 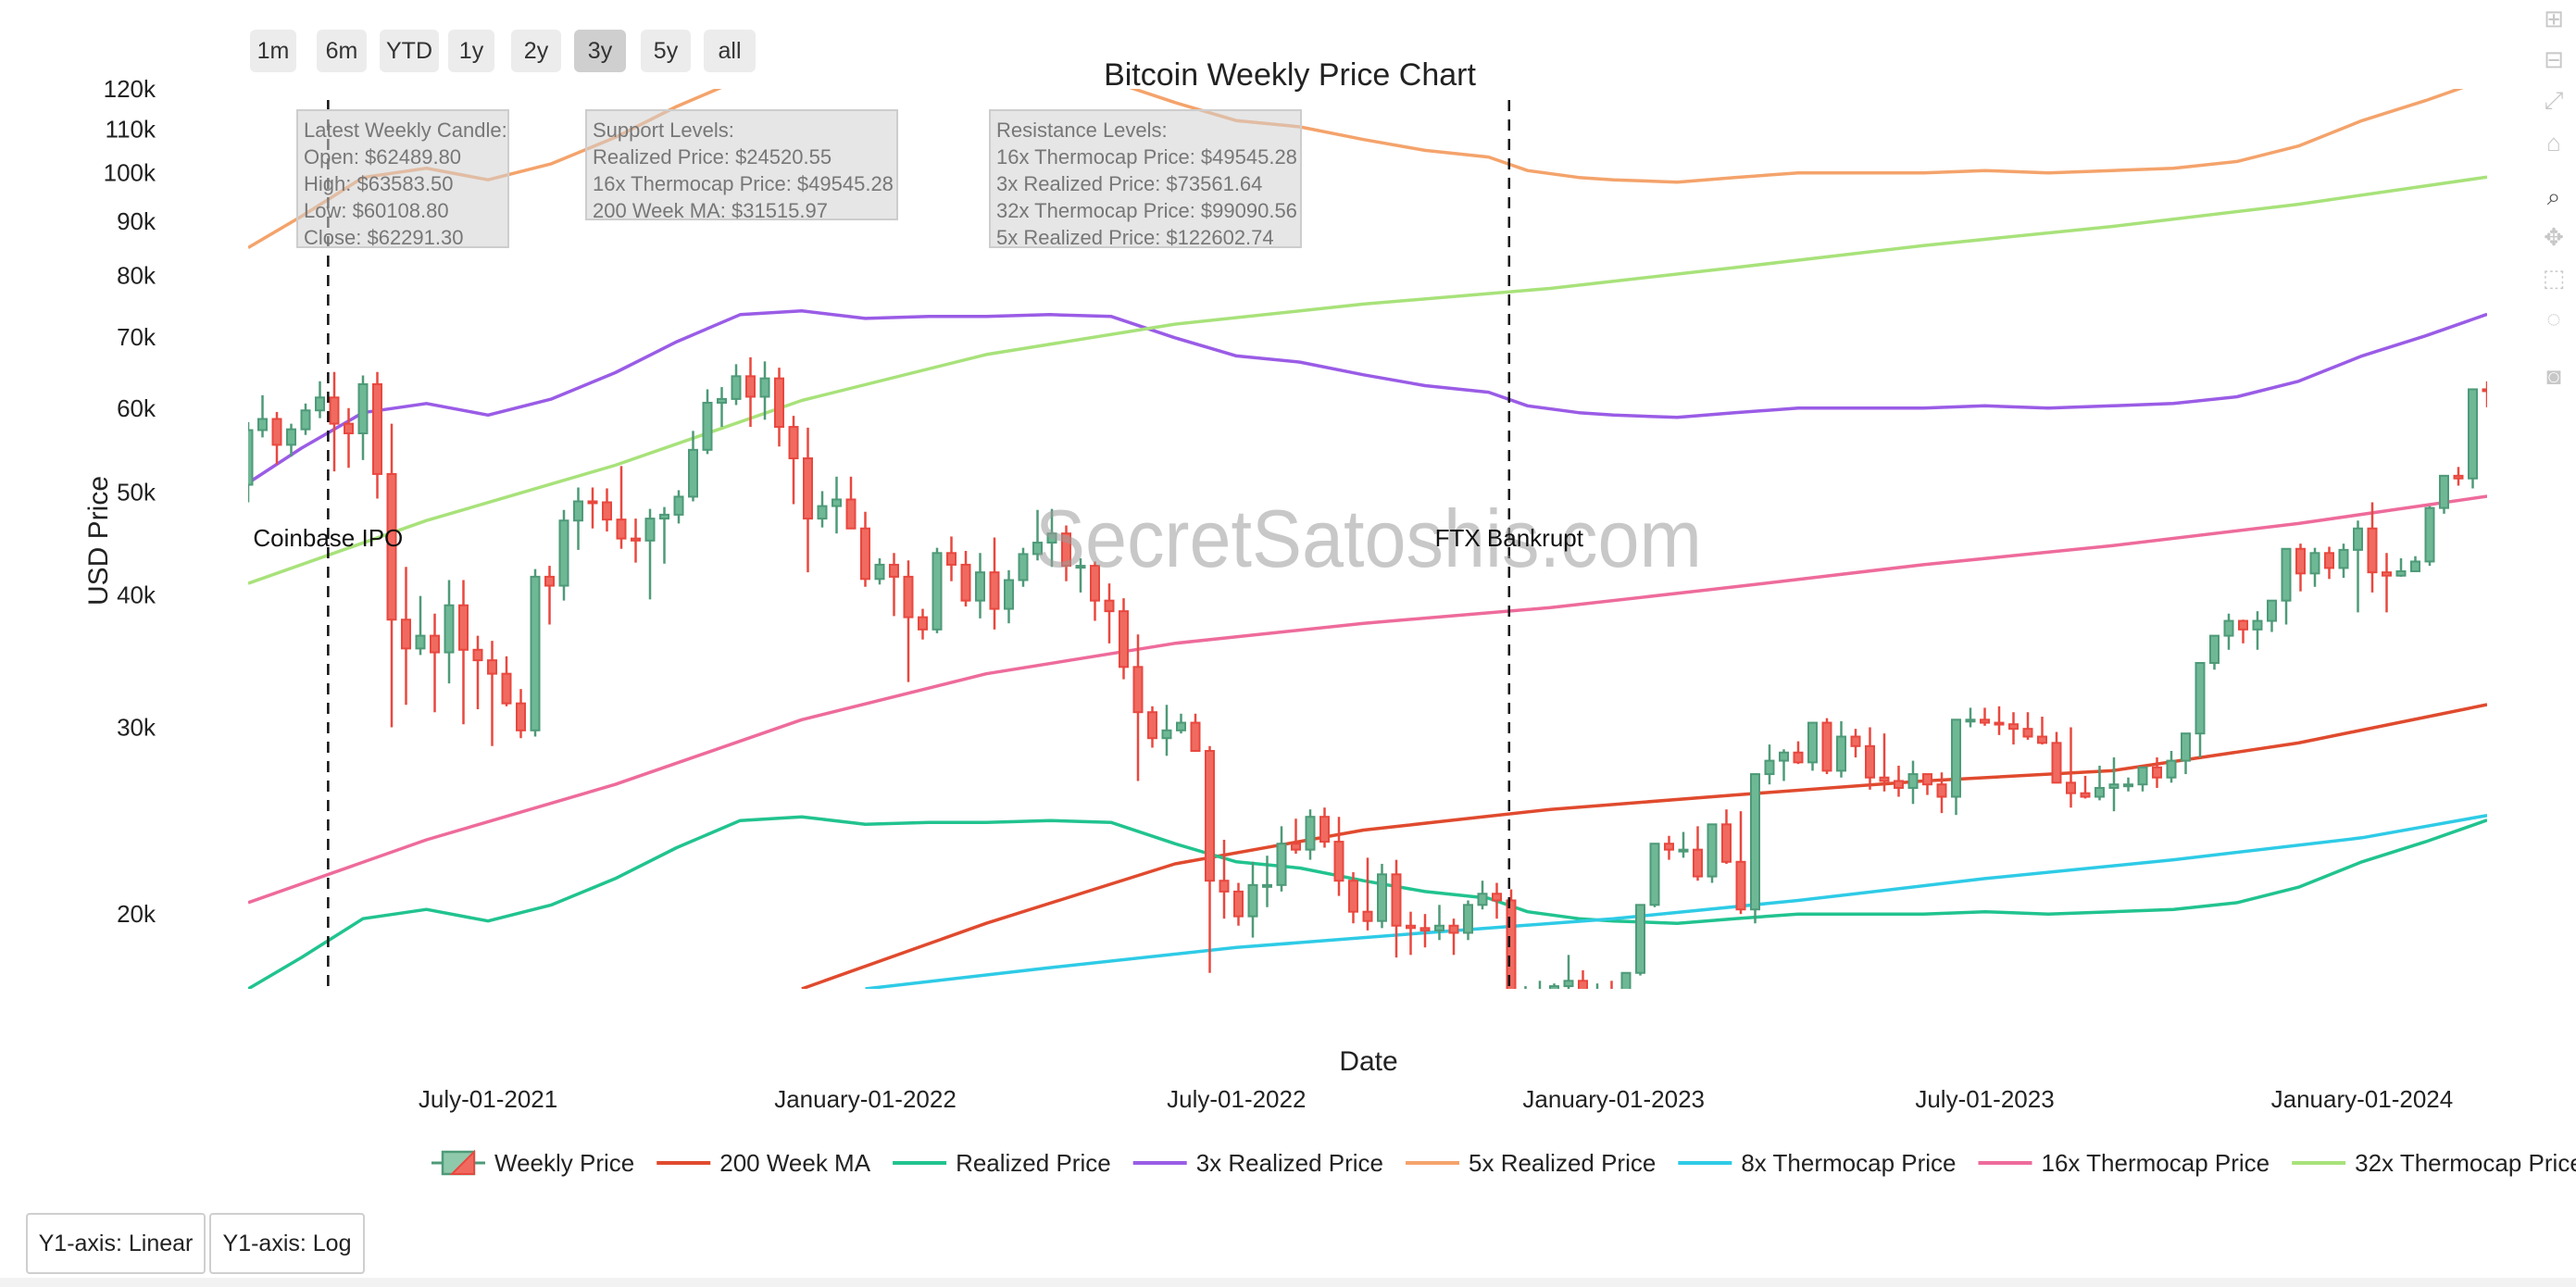 What do you see at coordinates (666, 51) in the screenshot?
I see `range-button-5y: 5y` at bounding box center [666, 51].